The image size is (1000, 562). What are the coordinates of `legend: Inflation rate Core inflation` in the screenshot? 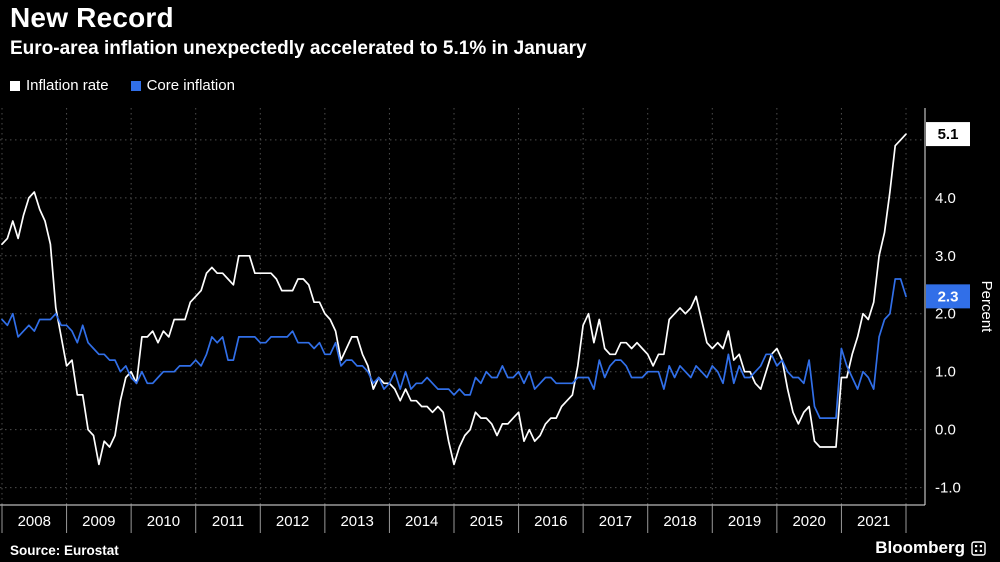 It's located at (122, 85).